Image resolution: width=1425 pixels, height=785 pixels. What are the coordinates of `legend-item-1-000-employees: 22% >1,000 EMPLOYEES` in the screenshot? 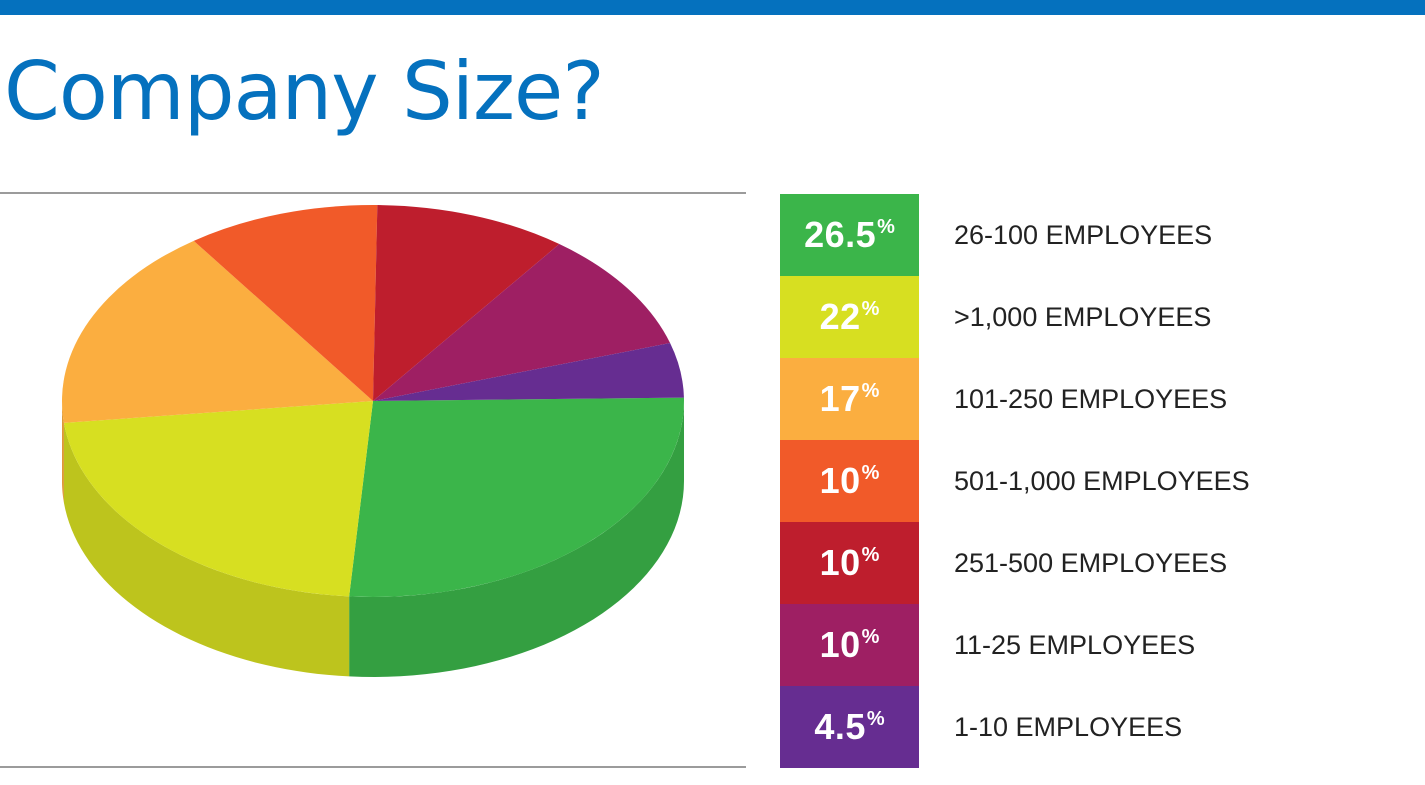 It's located at (1100, 317).